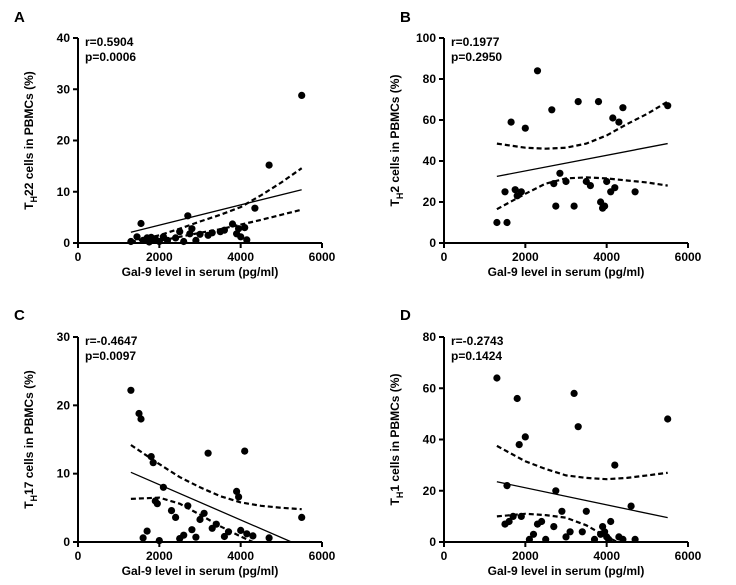 This screenshot has height=585, width=736. I want to click on y-axis-title: TH22 cells in PBMCs (%), so click(30, 140).